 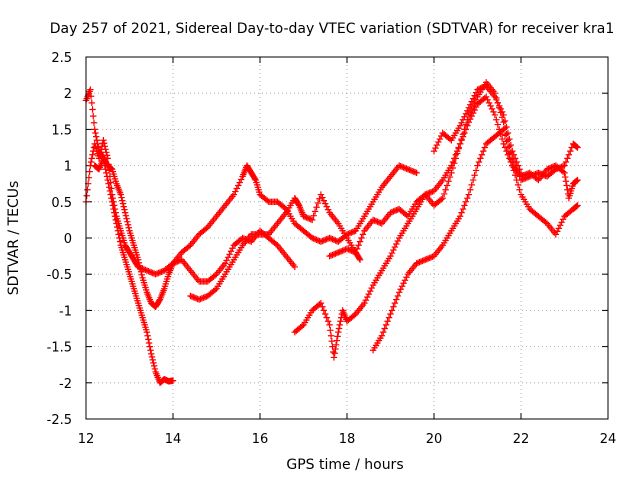 I want to click on x-tick-label: 24, so click(x=608, y=439).